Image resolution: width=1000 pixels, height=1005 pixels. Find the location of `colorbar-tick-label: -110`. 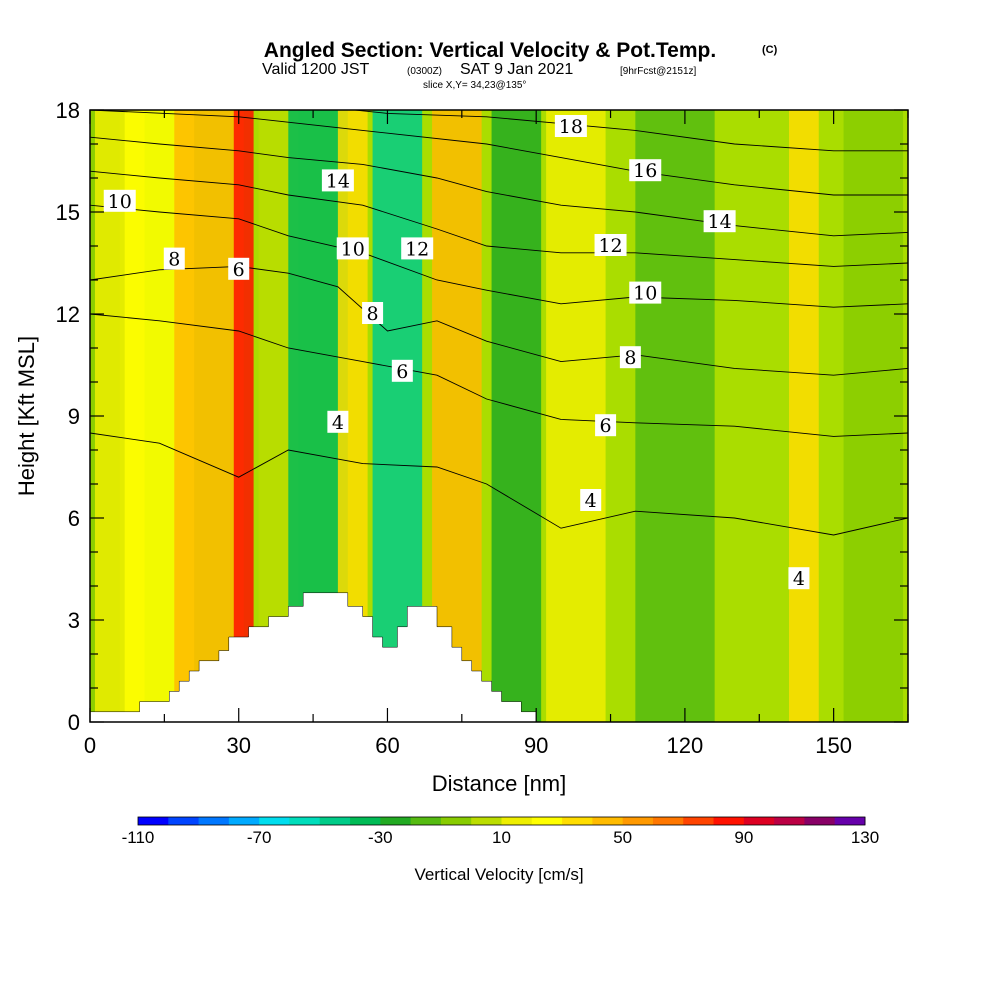

colorbar-tick-label: -110 is located at coordinates (138, 837).